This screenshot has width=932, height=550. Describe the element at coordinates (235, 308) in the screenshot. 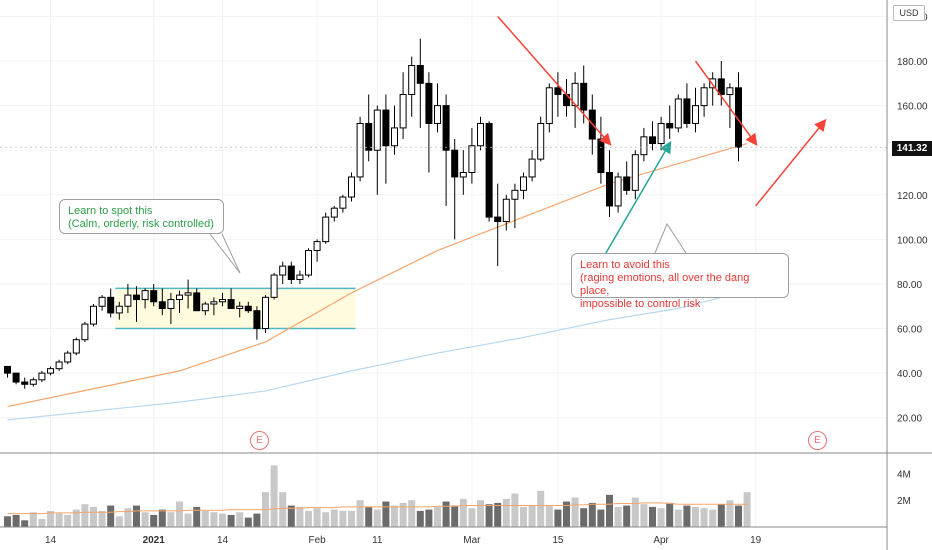

I see `consolidation-box` at that location.